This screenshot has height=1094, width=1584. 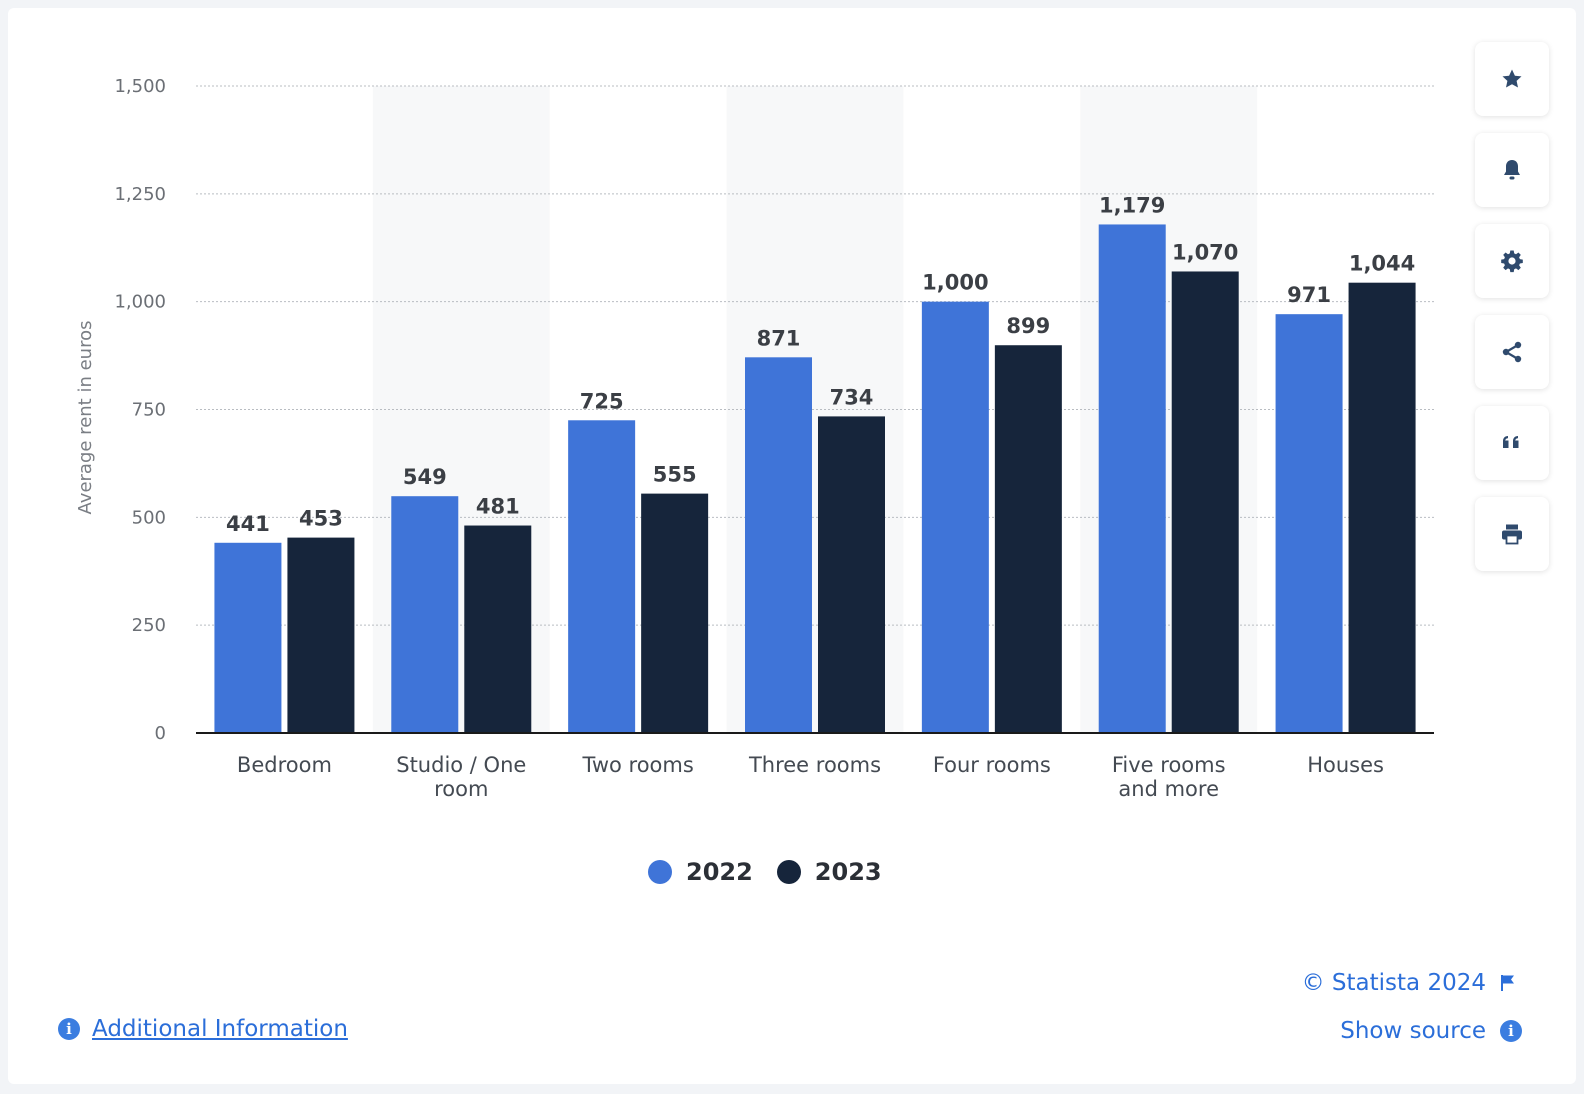 I want to click on legend-label-2022: 2022, so click(x=719, y=872).